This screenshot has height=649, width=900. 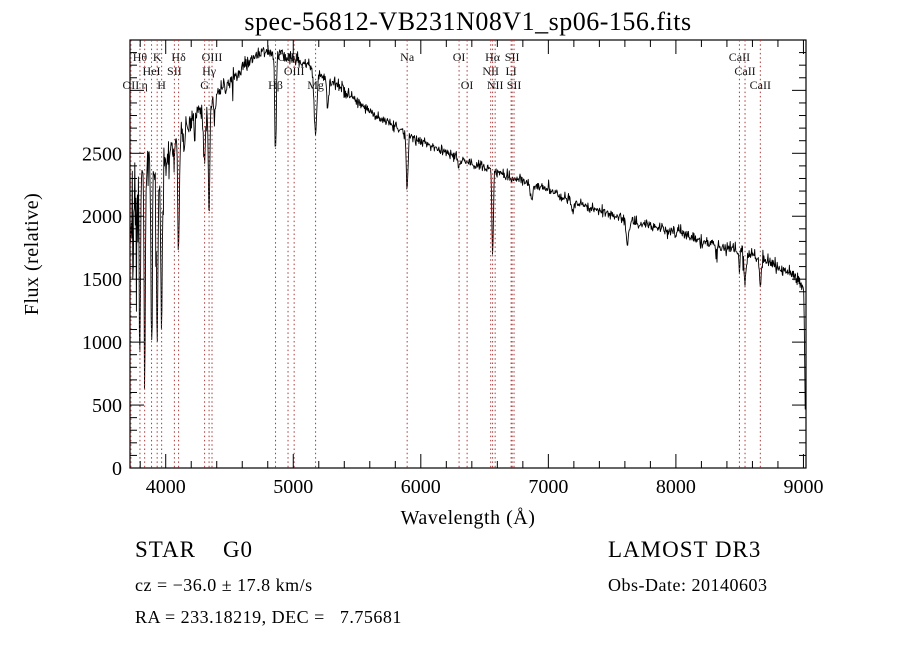 What do you see at coordinates (102, 343) in the screenshot?
I see `y-tick-label: 1000` at bounding box center [102, 343].